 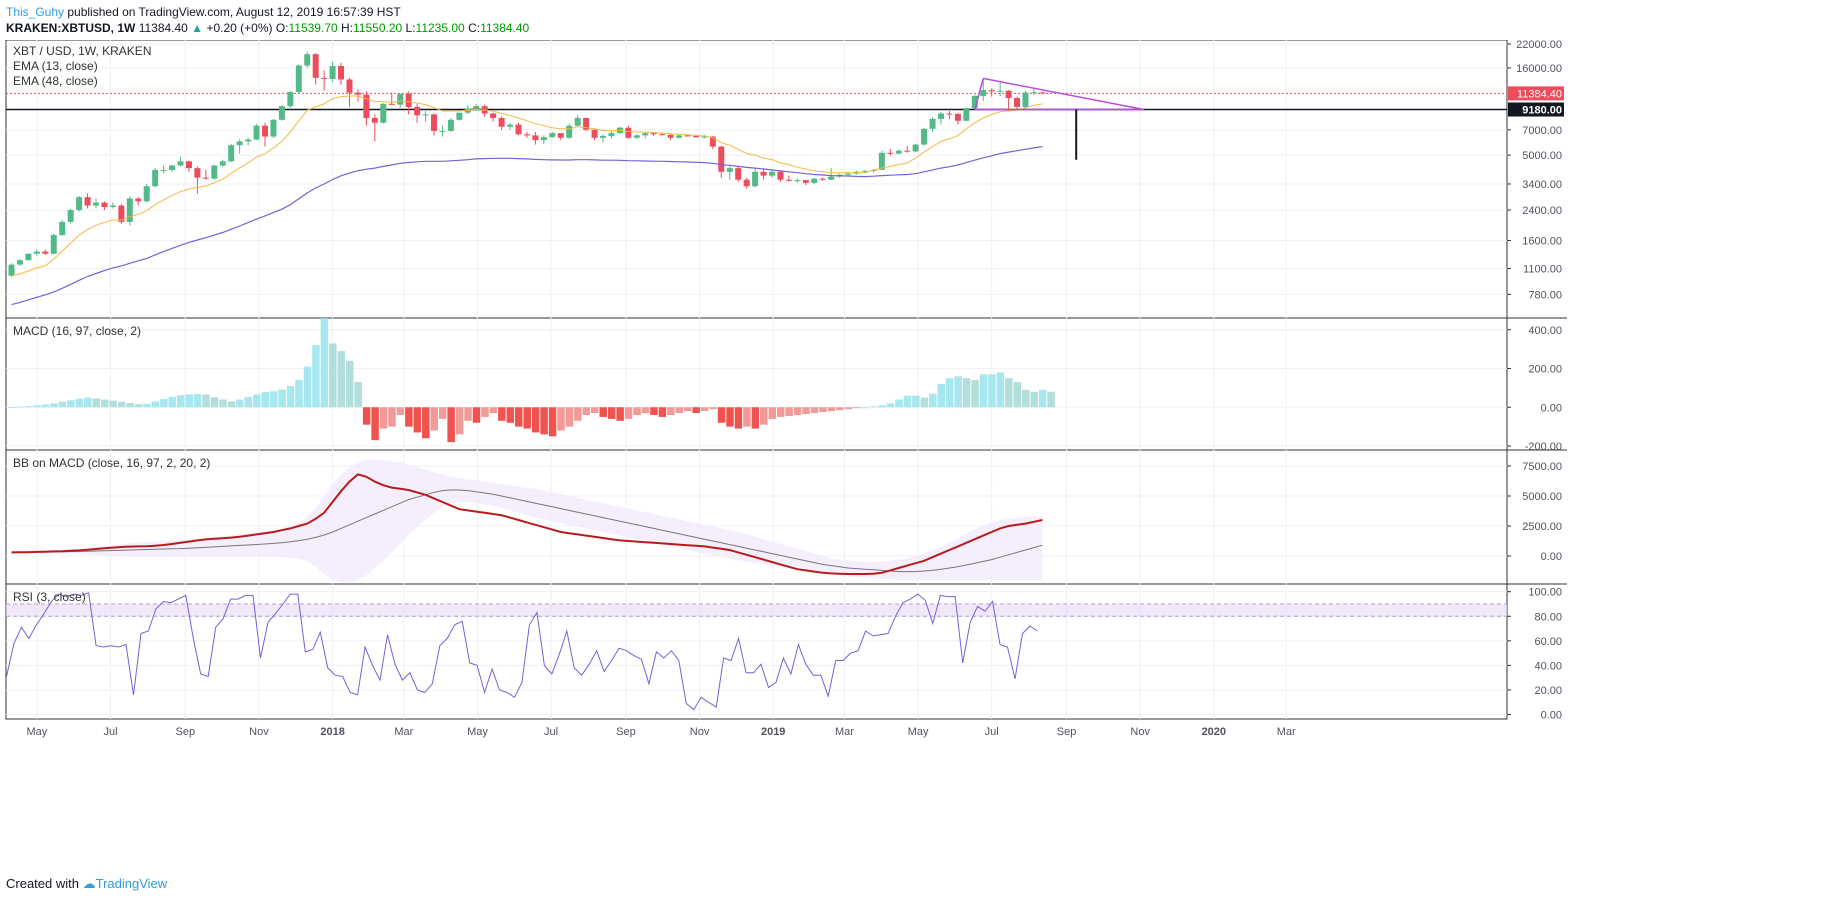 I want to click on macd-tick-label: -200.00, so click(x=1543, y=447).